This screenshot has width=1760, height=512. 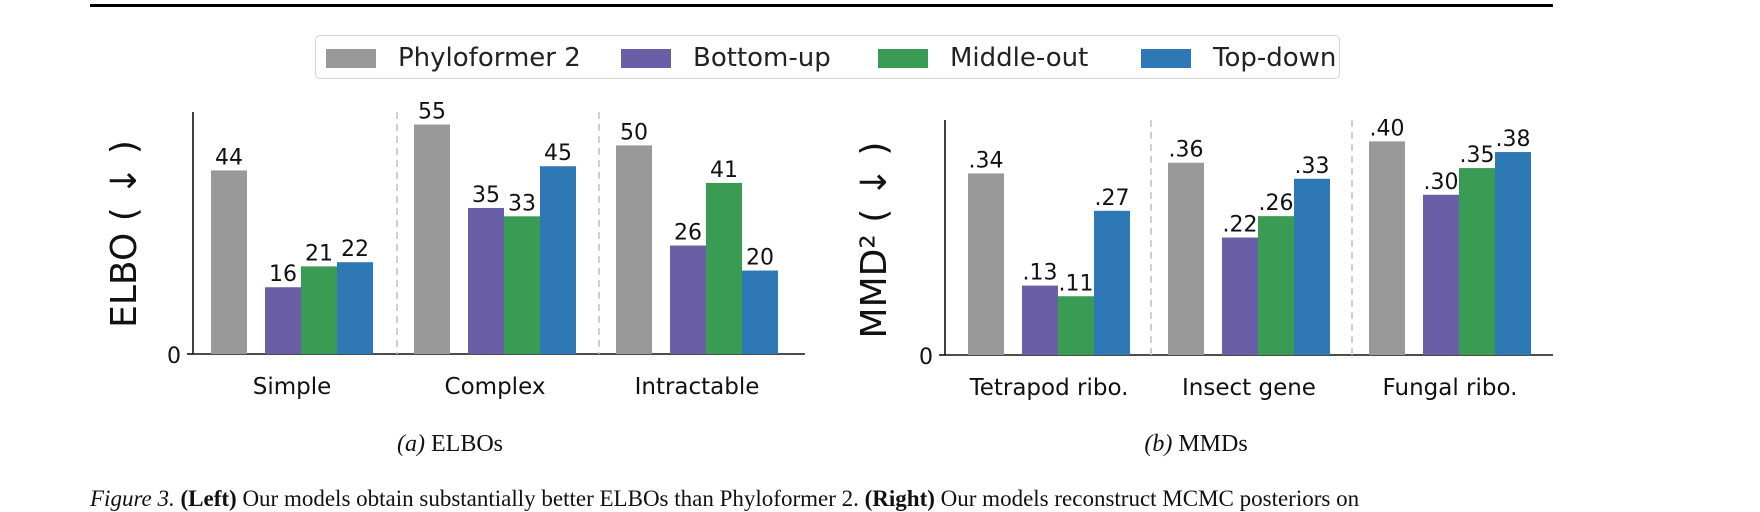 What do you see at coordinates (558, 153) in the screenshot?
I see `p1-bar-label-1-3: 45` at bounding box center [558, 153].